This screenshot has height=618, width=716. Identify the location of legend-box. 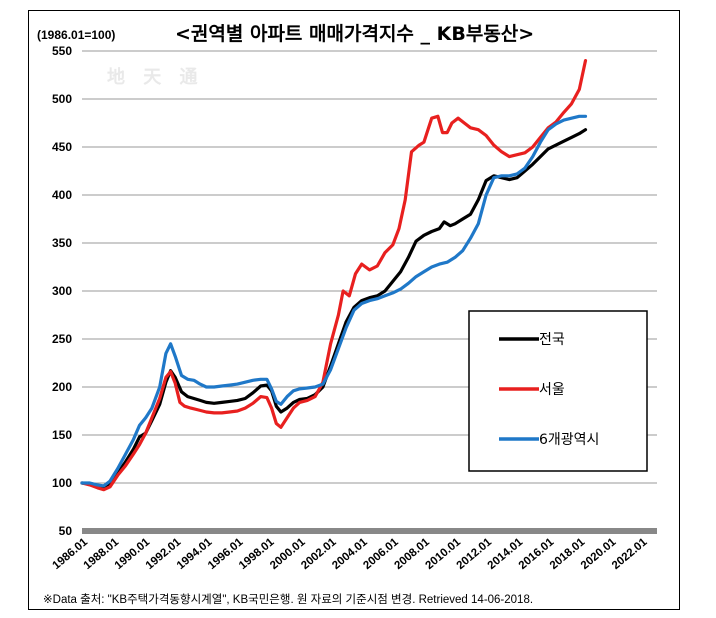
(558, 391).